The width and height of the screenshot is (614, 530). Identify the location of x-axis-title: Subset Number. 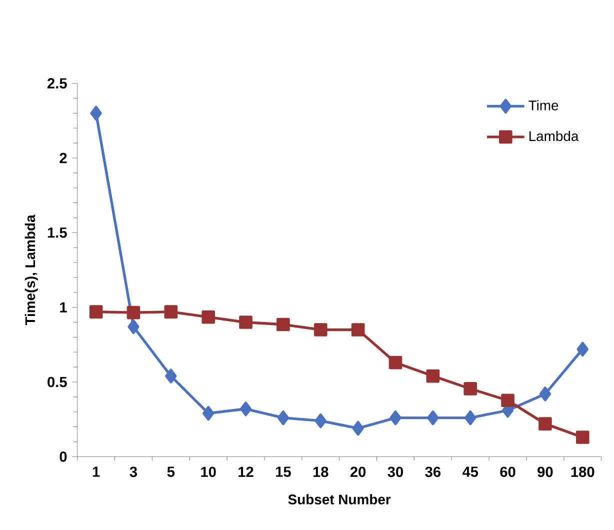
(339, 499).